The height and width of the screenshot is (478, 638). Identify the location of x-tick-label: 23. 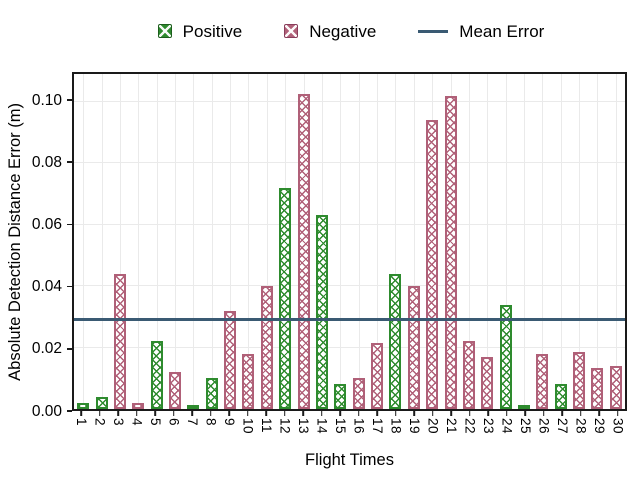
(488, 426).